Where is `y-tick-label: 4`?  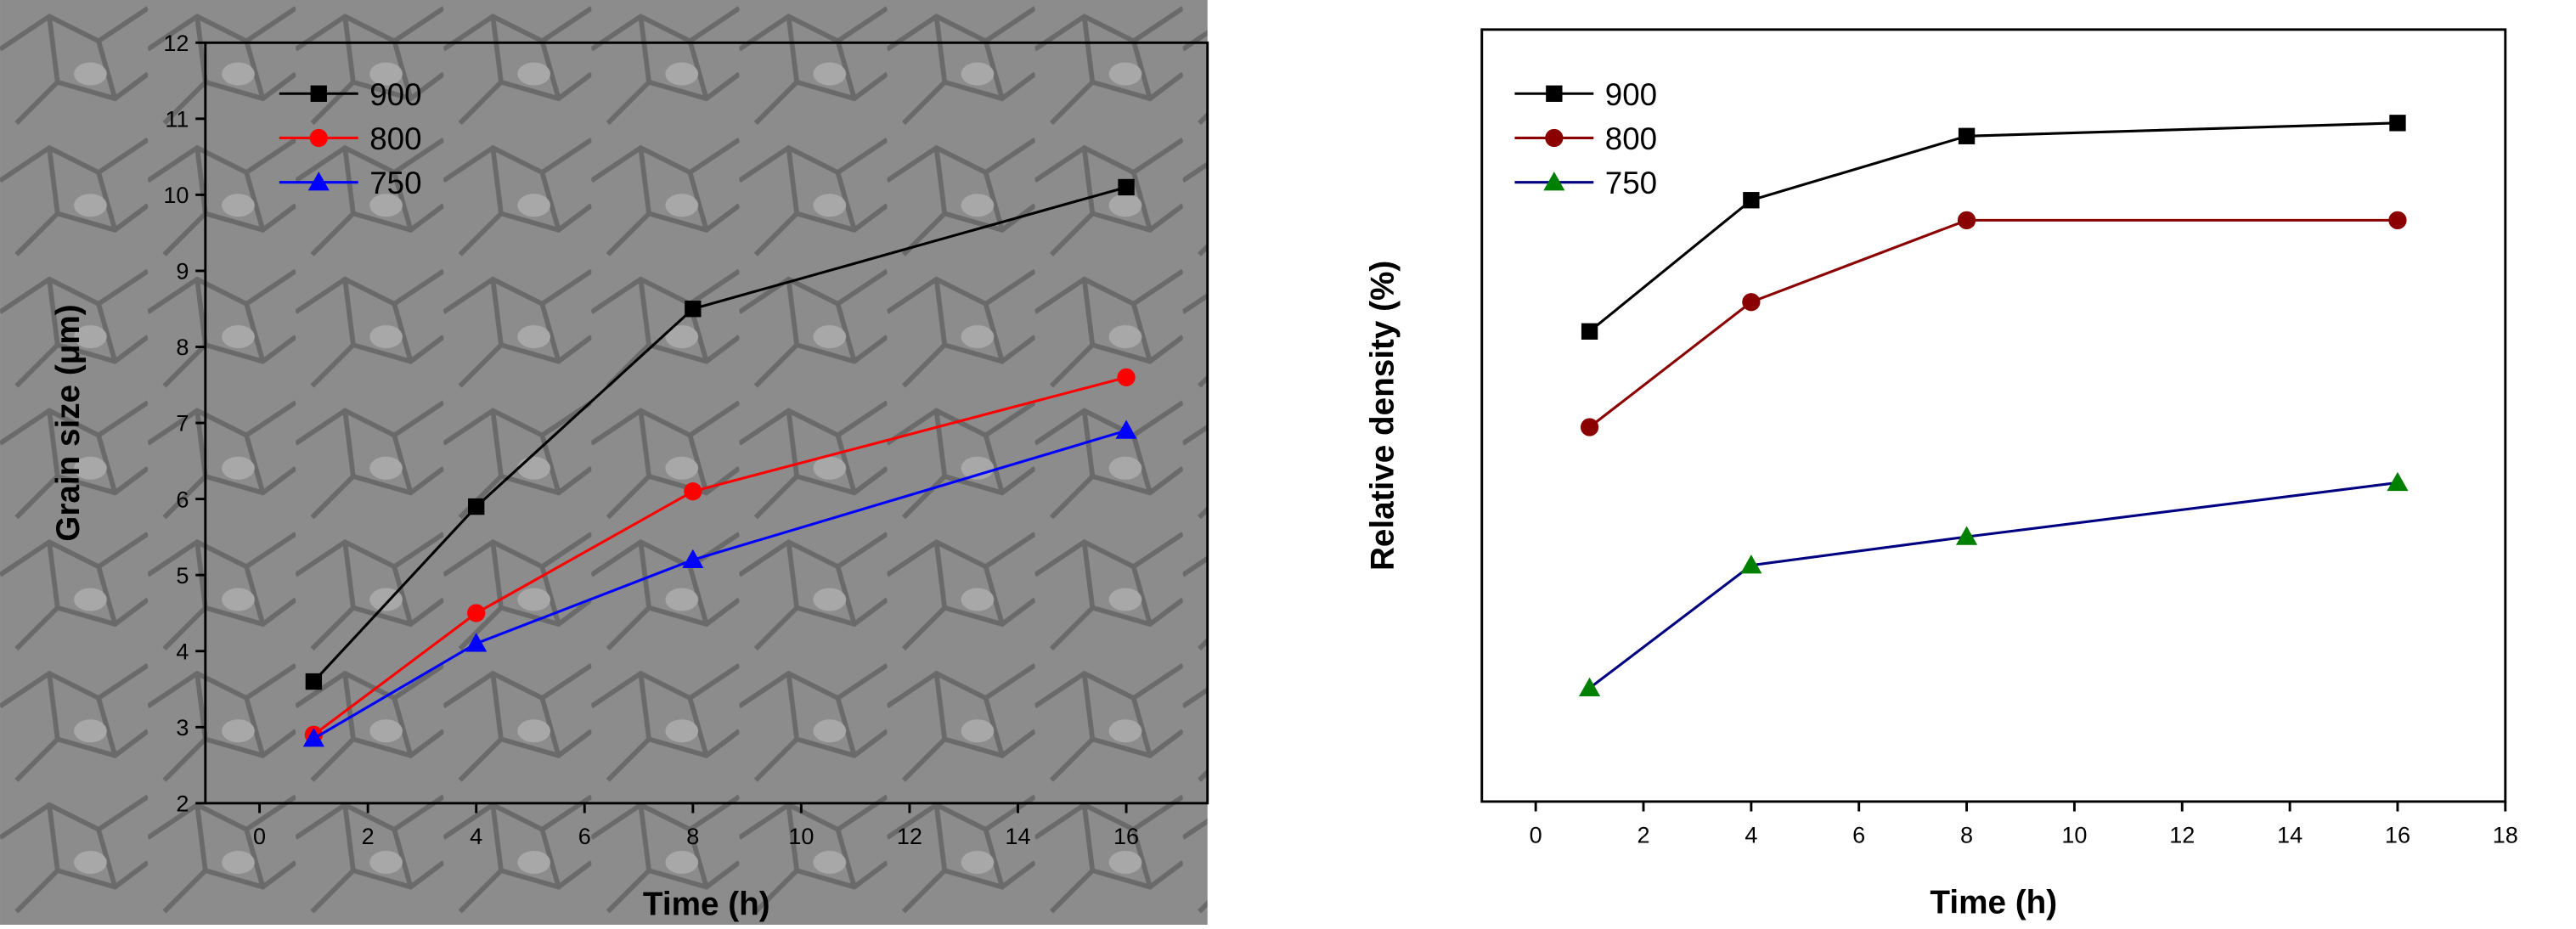
y-tick-label: 4 is located at coordinates (182, 651).